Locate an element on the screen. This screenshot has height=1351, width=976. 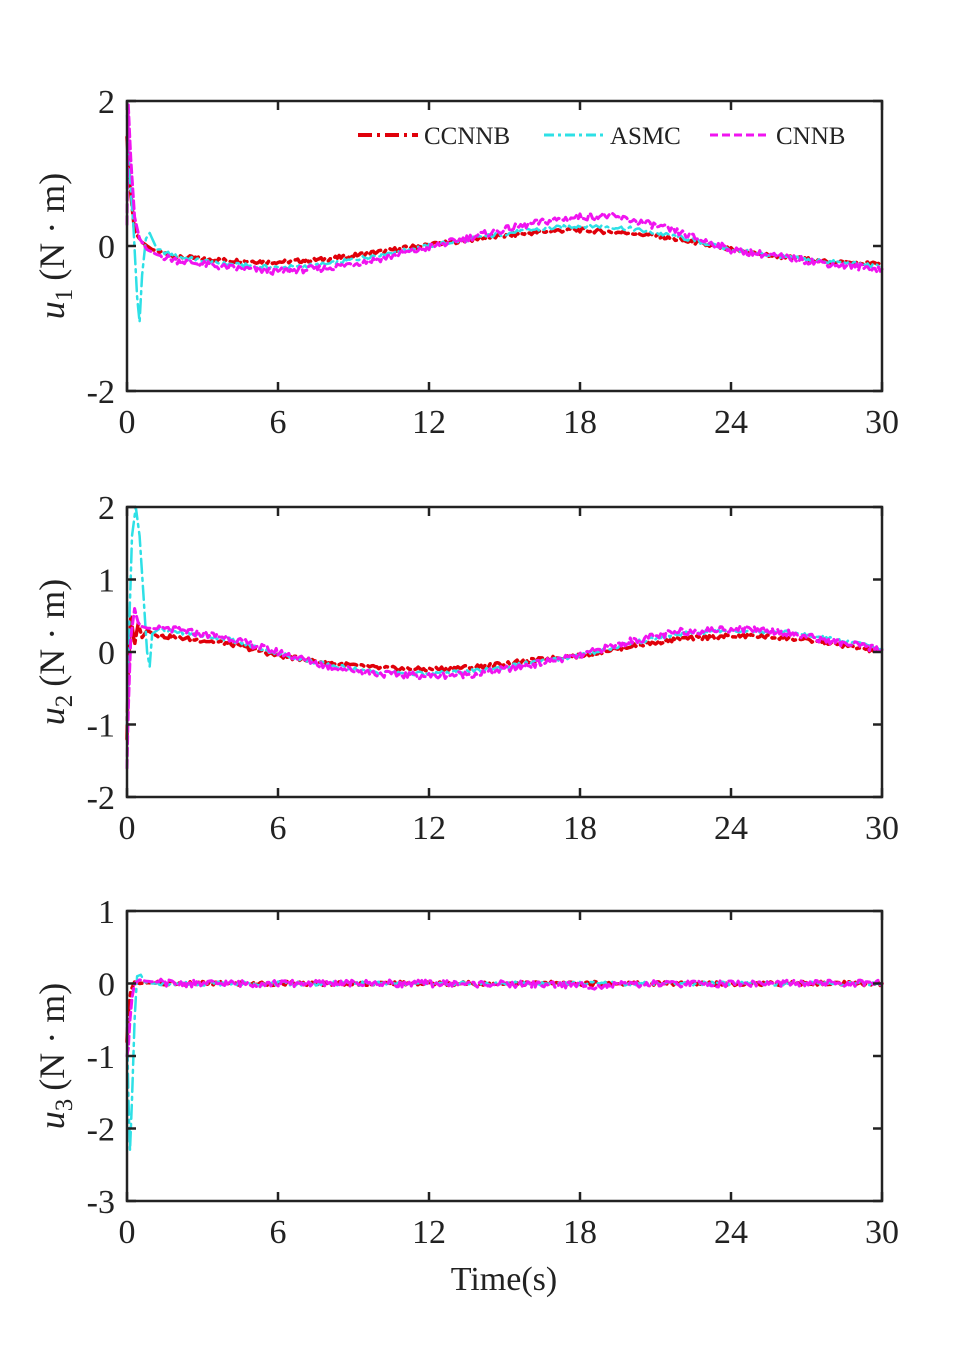
panel-3-ytick-label: 0 is located at coordinates (106, 985).